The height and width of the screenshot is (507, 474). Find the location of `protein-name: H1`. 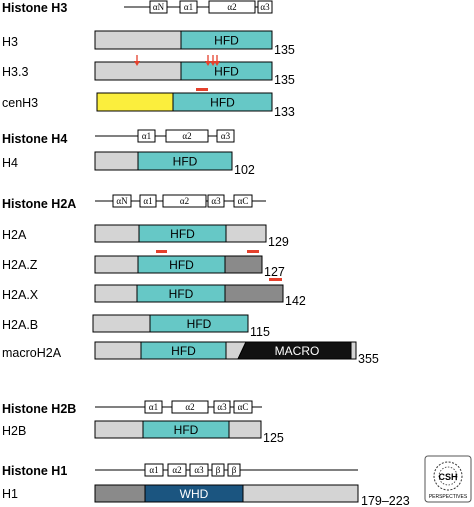

protein-name: H1 is located at coordinates (10, 494).